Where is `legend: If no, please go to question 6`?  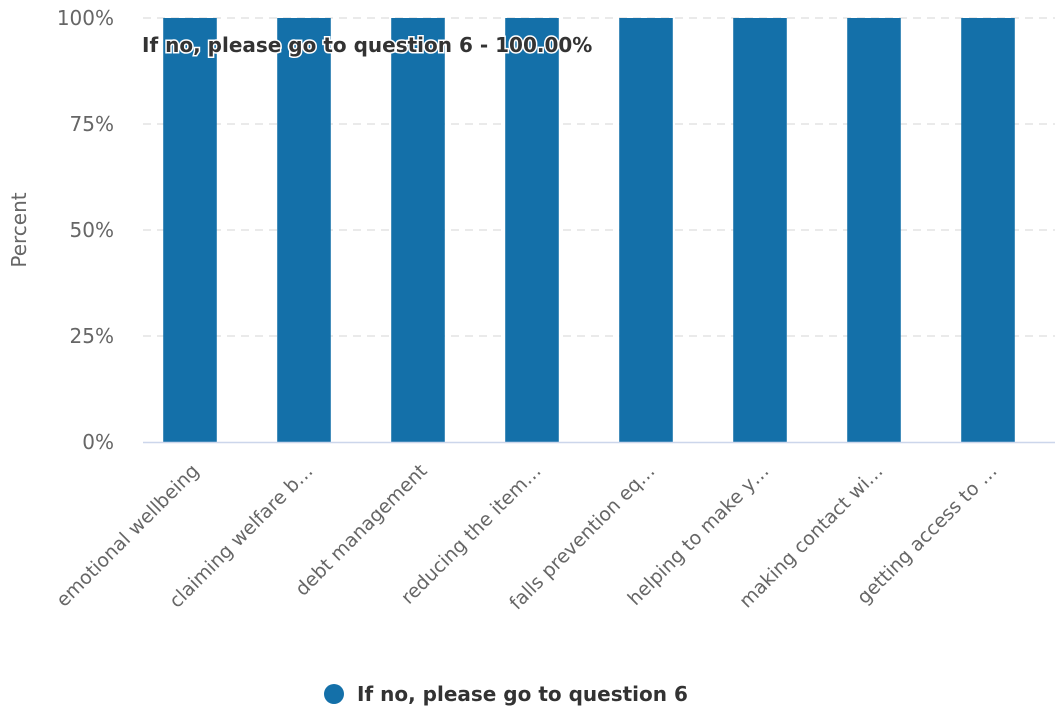
legend: If no, please go to question 6 is located at coordinates (506, 694).